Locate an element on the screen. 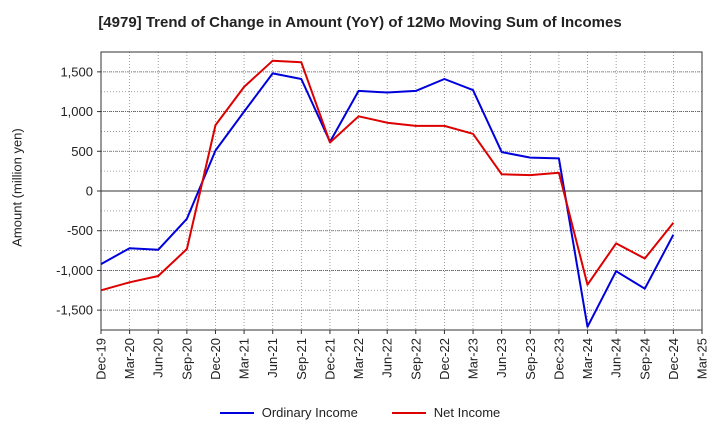 The image size is (720, 440). x-tick-label: Sep-20 is located at coordinates (186, 359).